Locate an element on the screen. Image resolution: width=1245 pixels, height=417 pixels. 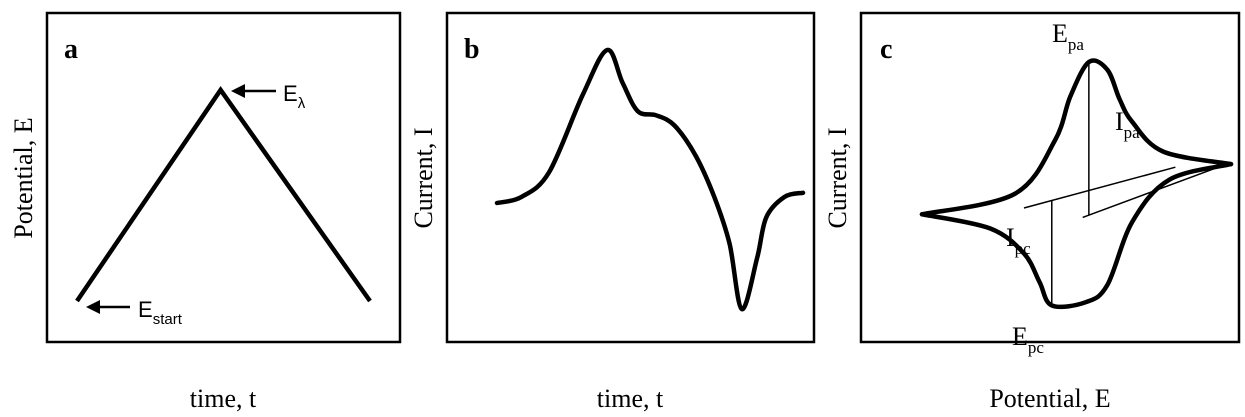
panel-c-reverse-scan-line is located at coordinates (1076, 235).